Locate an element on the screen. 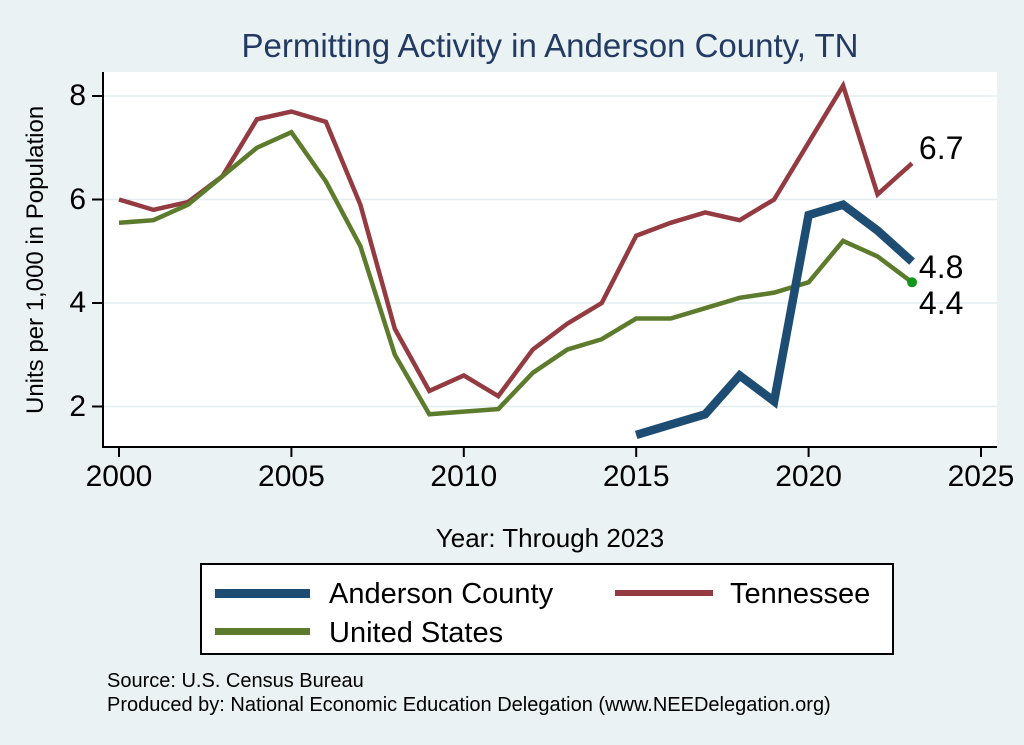 The height and width of the screenshot is (745, 1024). end-value-label-4-8: 4.8 is located at coordinates (941, 266).